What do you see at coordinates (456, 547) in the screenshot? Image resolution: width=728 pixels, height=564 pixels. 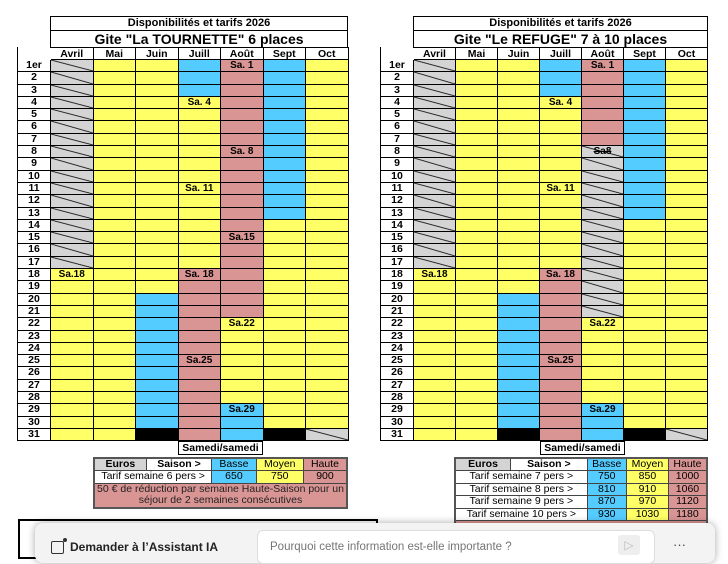 I see `assistant-question-input` at bounding box center [456, 547].